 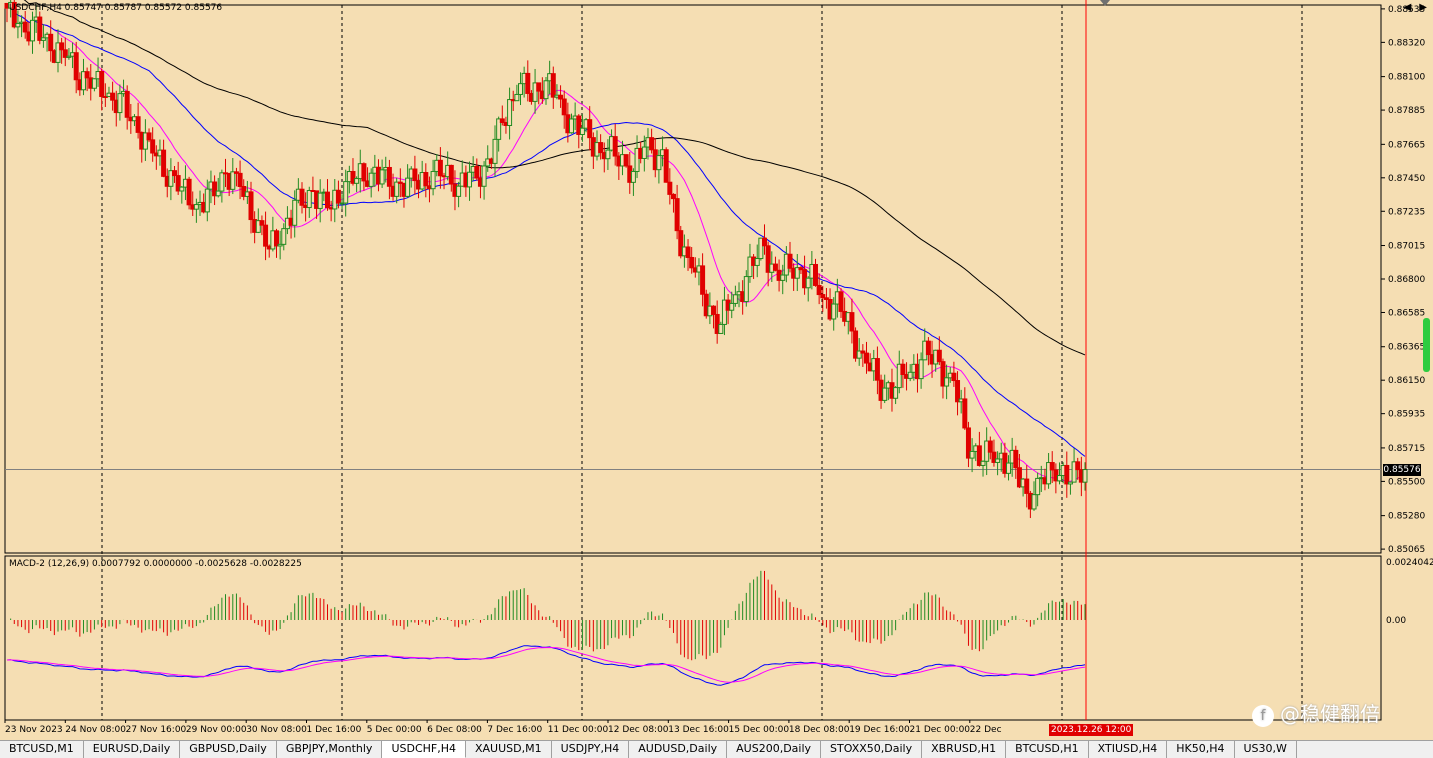 What do you see at coordinates (1415, 7) in the screenshot?
I see `tab-scroll: ◀ ▶` at bounding box center [1415, 7].